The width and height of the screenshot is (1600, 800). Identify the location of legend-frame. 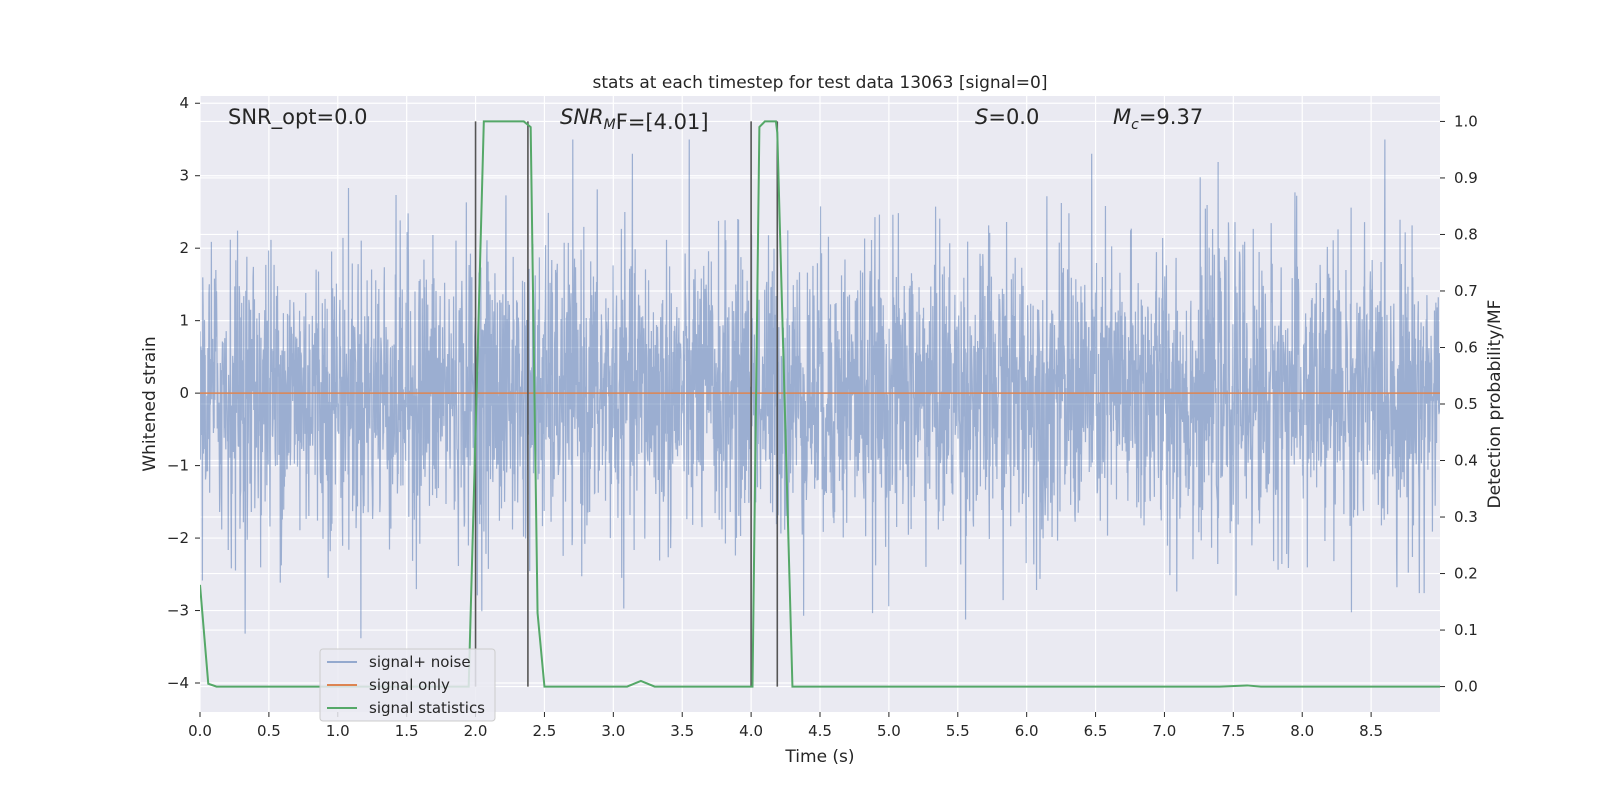
(407, 685).